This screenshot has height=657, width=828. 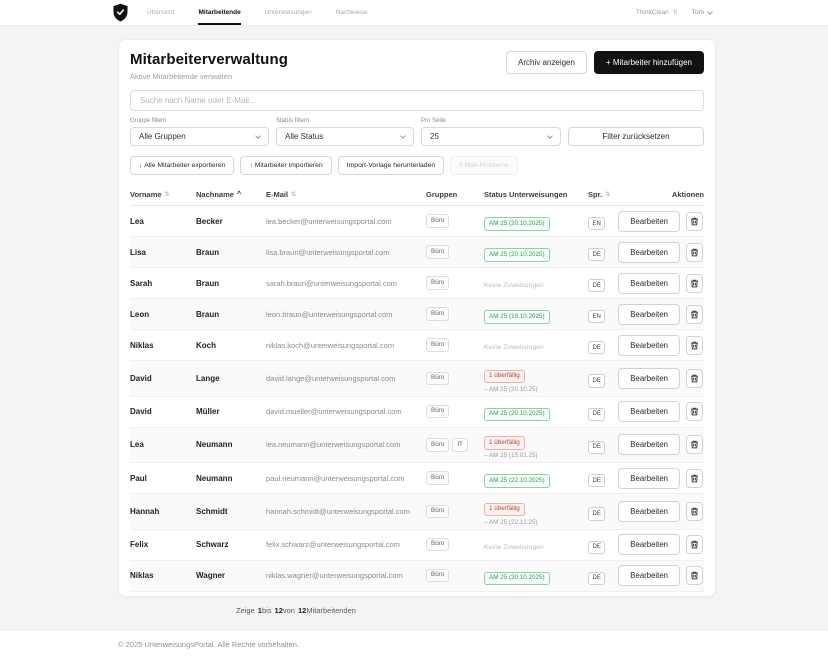 I want to click on cell-nachname: Koch, so click(x=206, y=345).